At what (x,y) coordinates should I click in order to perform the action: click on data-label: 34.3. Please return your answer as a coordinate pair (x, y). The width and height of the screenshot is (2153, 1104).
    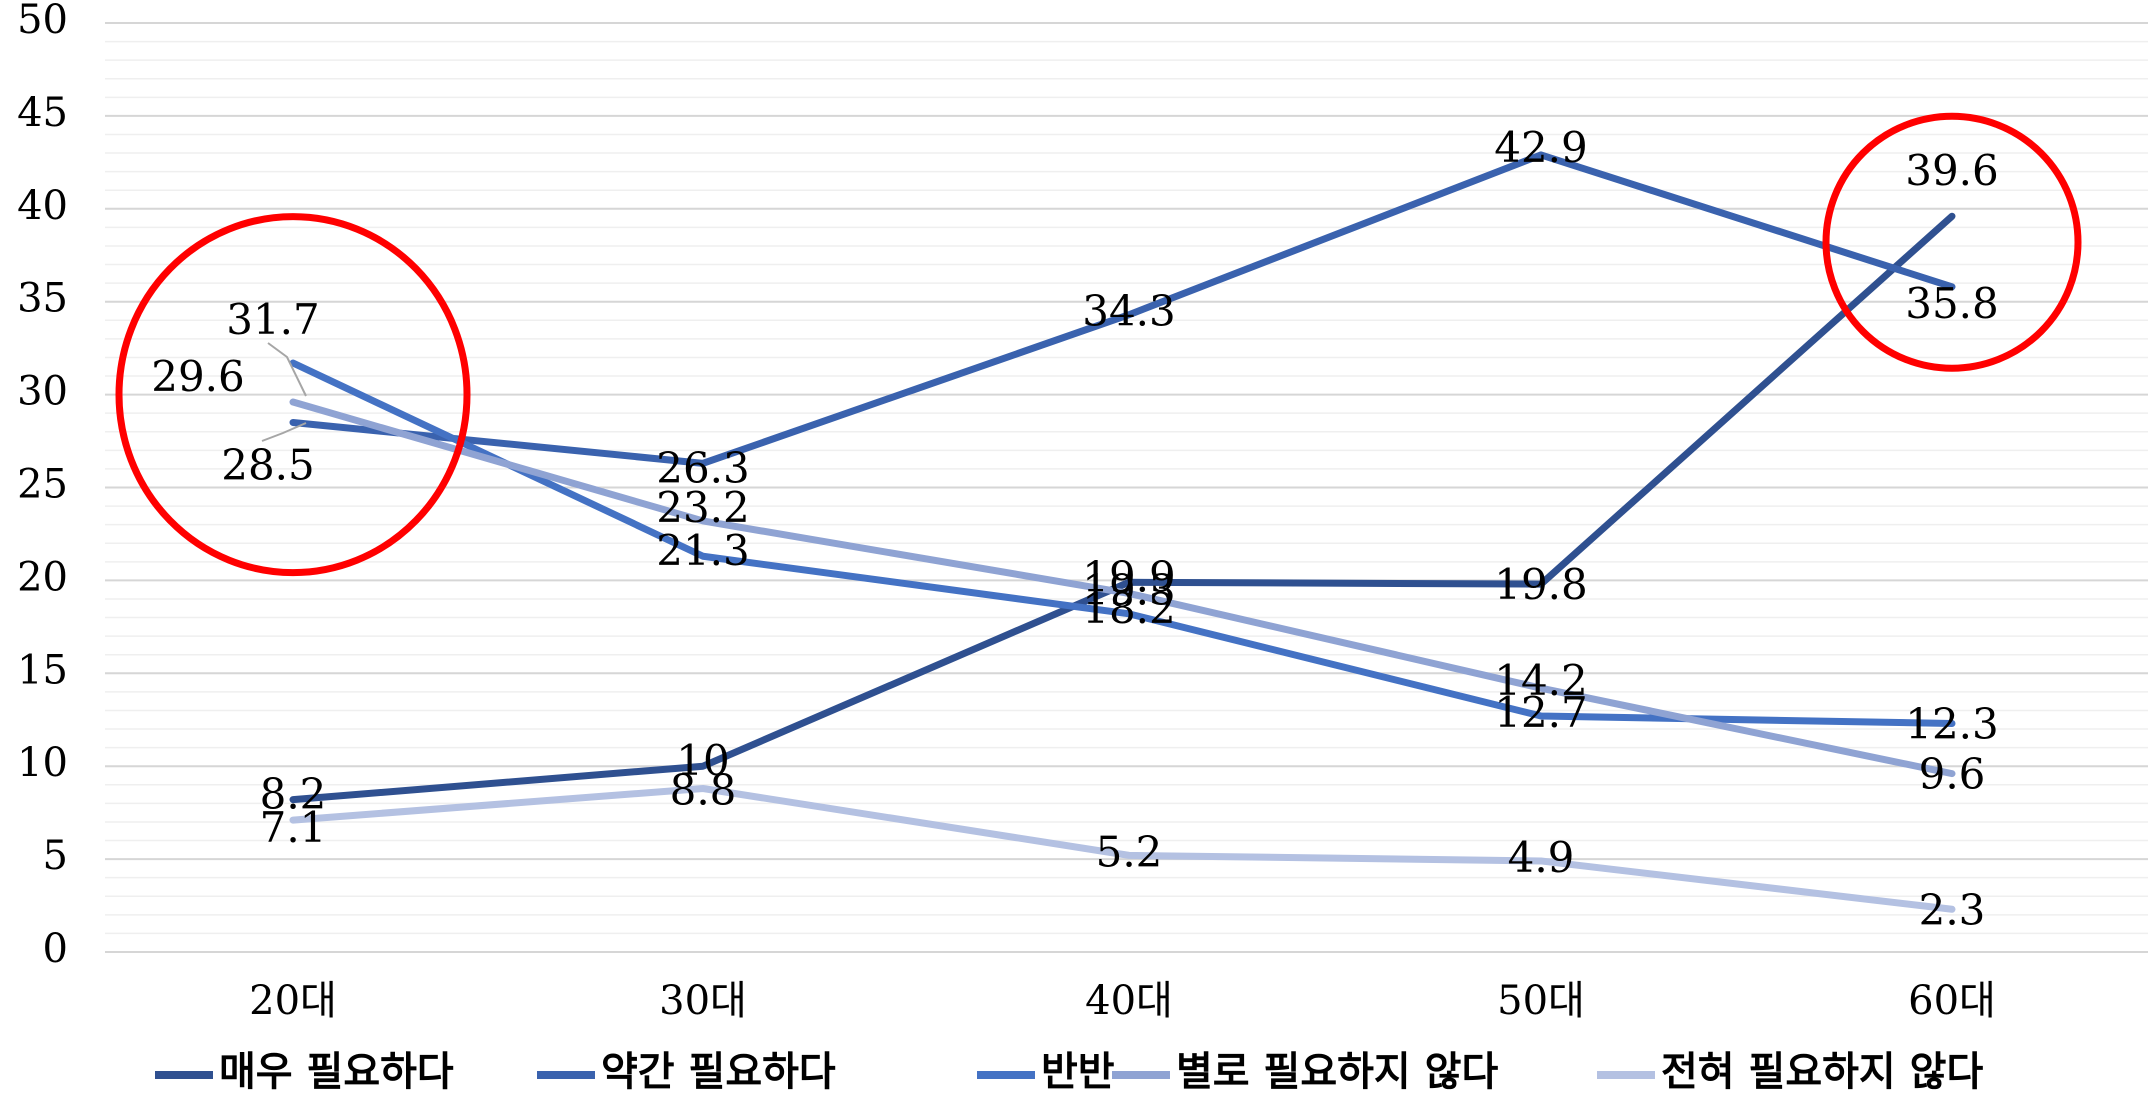
    Looking at the image, I should click on (1129, 311).